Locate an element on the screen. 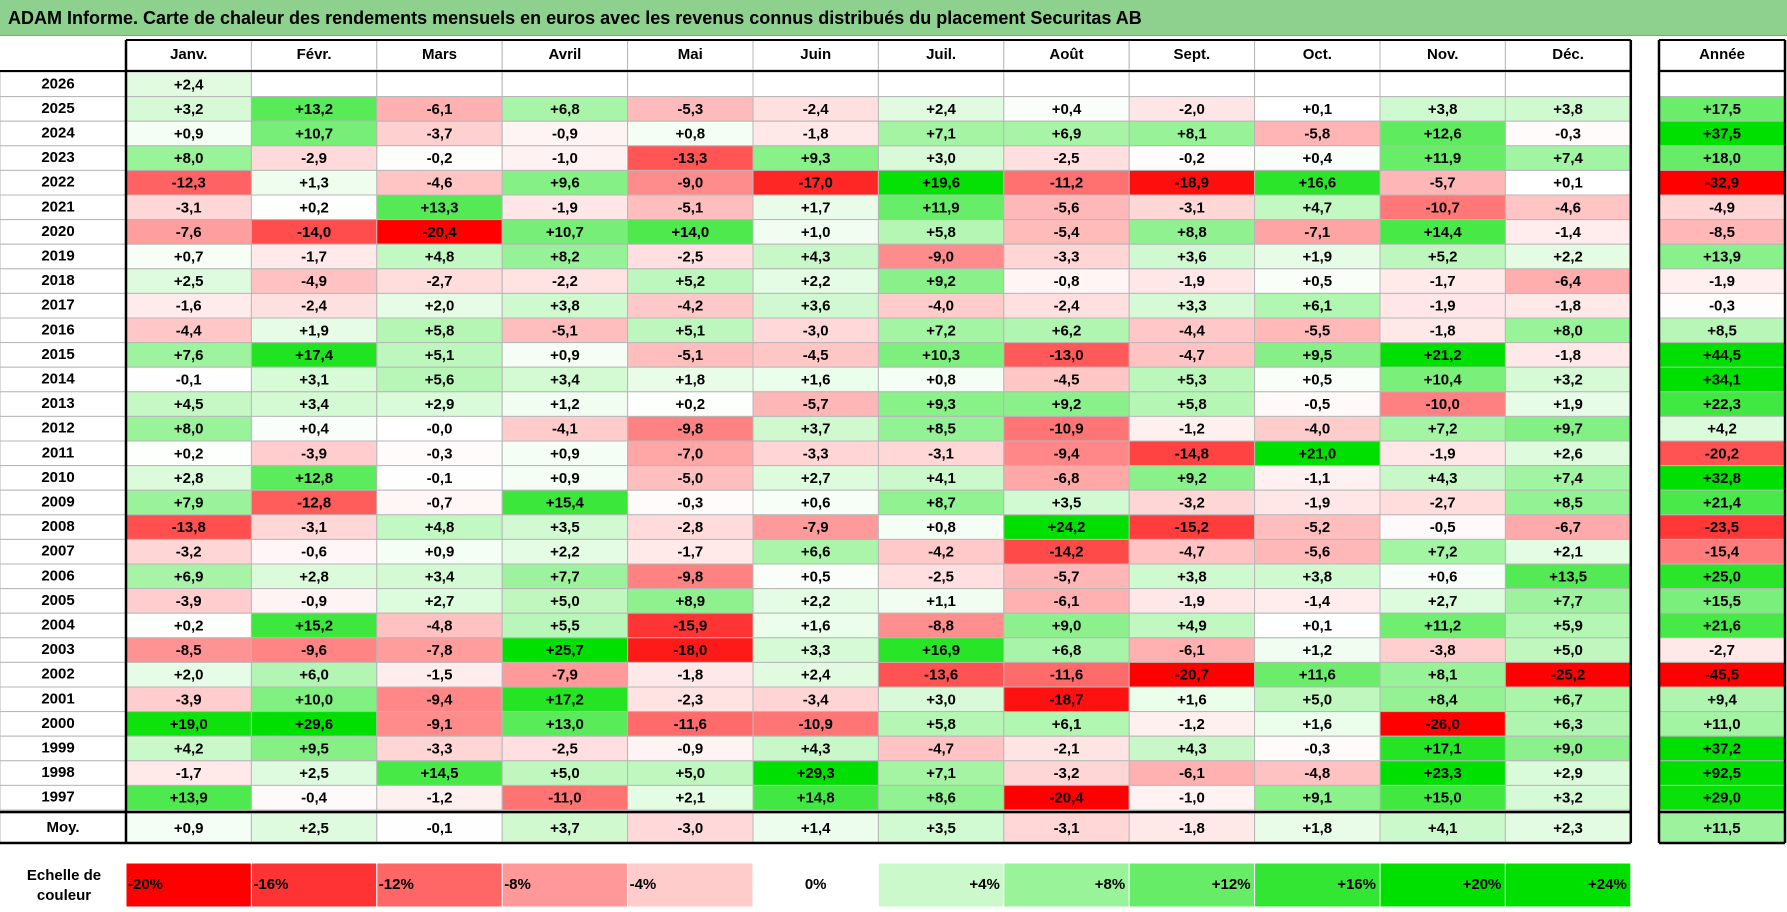 Image resolution: width=1787 pixels, height=912 pixels. heatmap-cell-value: +2,1 is located at coordinates (690, 798).